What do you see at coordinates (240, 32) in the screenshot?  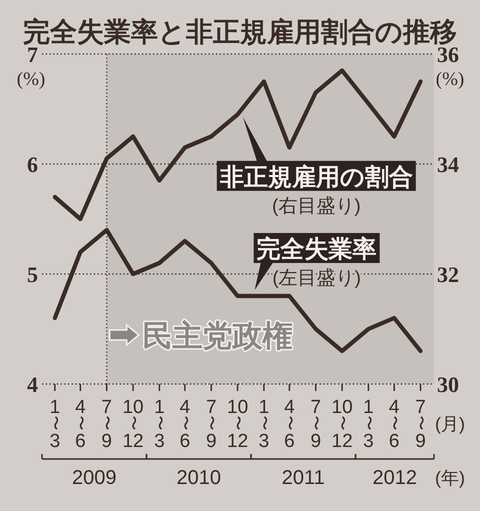 I see `title: 完全失業率と非正規雇用割合の推移` at bounding box center [240, 32].